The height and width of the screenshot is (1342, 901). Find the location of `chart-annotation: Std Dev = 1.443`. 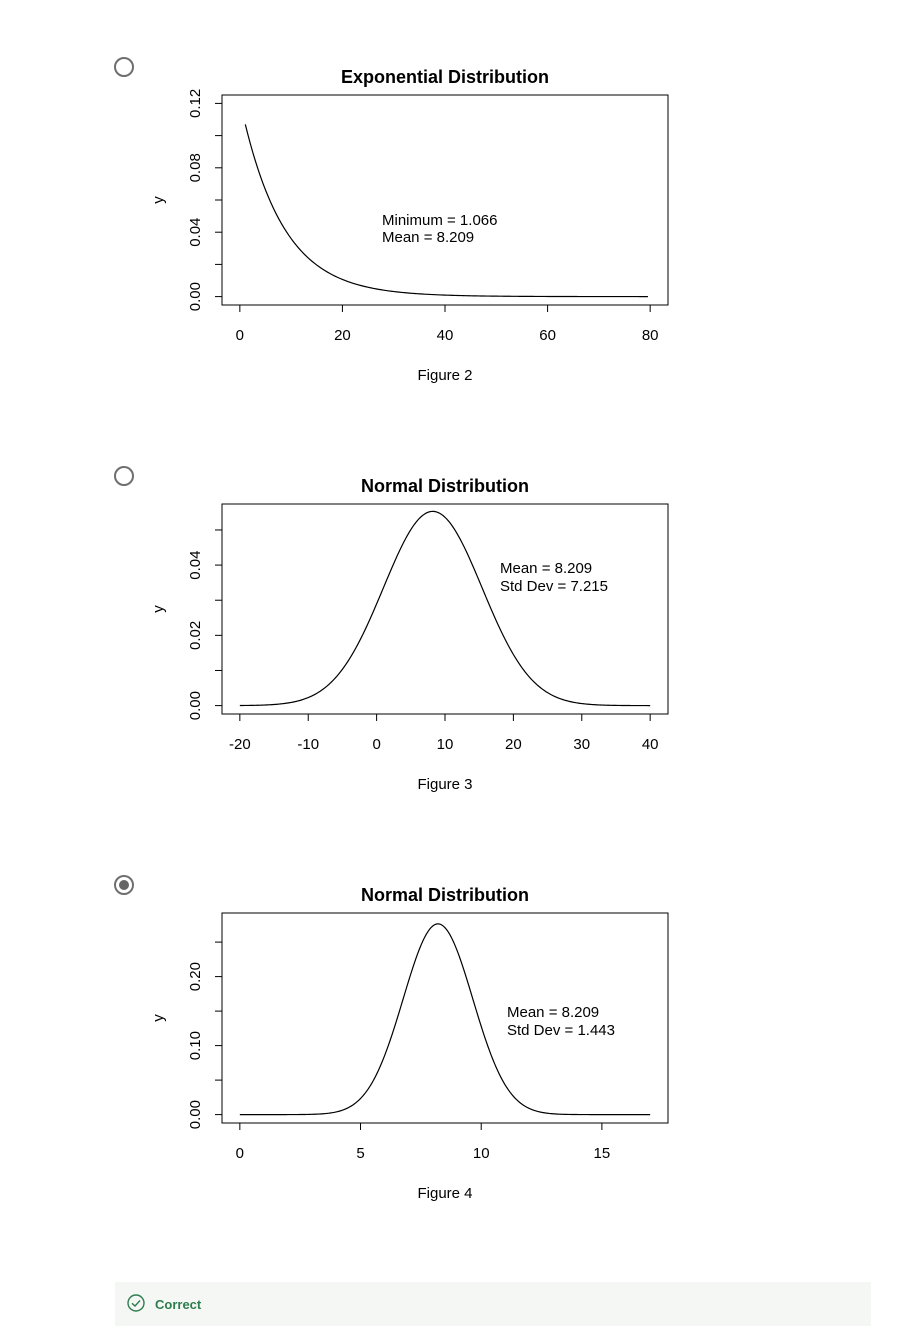

chart-annotation: Std Dev = 1.443 is located at coordinates (561, 1030).